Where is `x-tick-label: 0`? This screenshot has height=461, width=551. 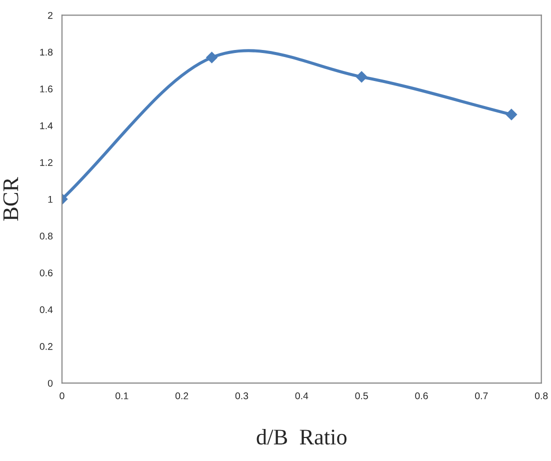 x-tick-label: 0 is located at coordinates (62, 396).